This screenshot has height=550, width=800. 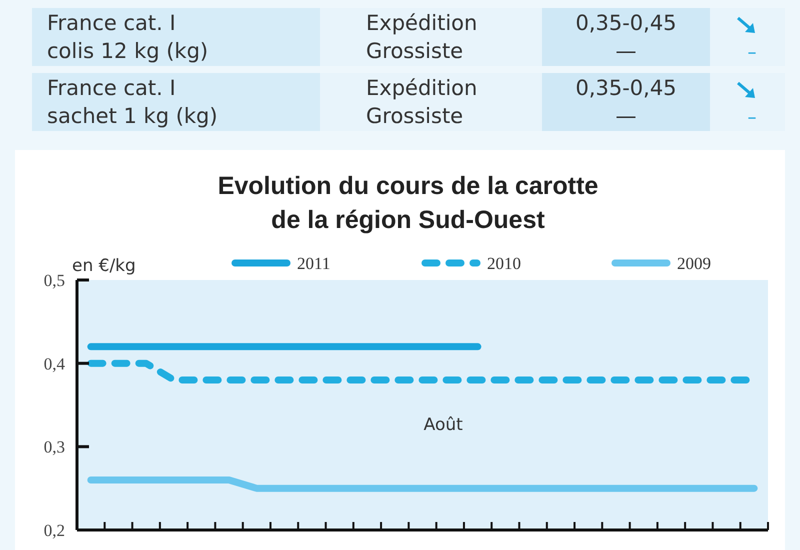 What do you see at coordinates (54, 280) in the screenshot?
I see `y-tick-label: 0,5` at bounding box center [54, 280].